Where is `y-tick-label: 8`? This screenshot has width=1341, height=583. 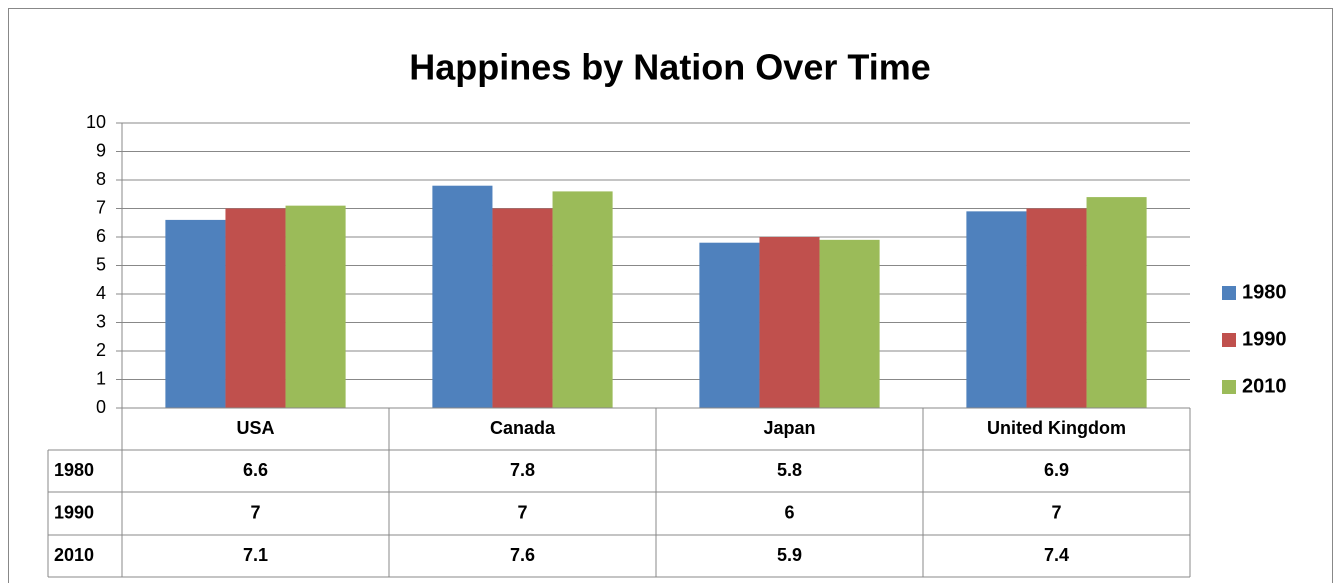 y-tick-label: 8 is located at coordinates (101, 179).